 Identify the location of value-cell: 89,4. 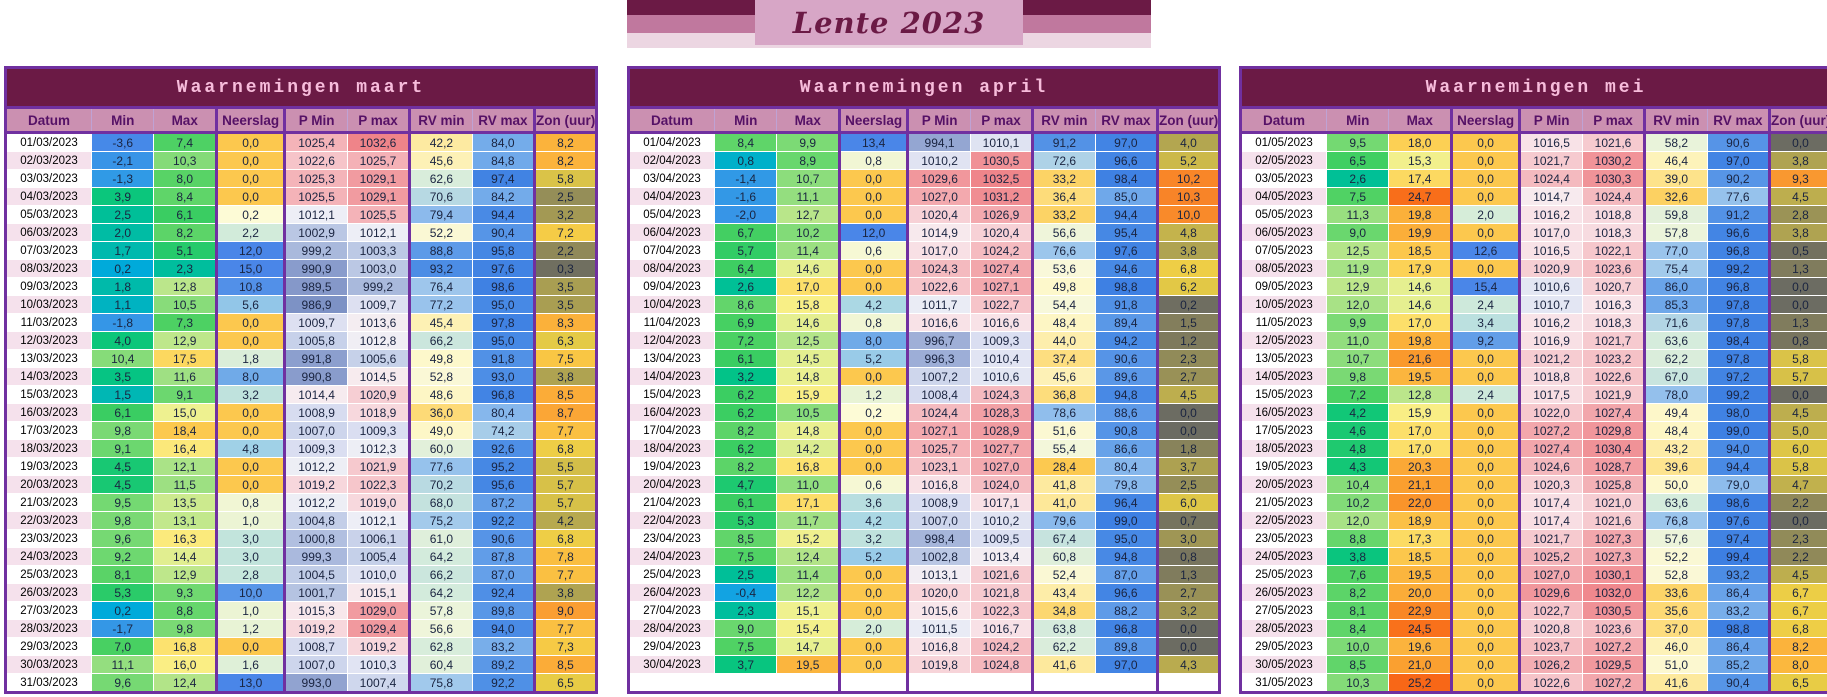
(1126, 322).